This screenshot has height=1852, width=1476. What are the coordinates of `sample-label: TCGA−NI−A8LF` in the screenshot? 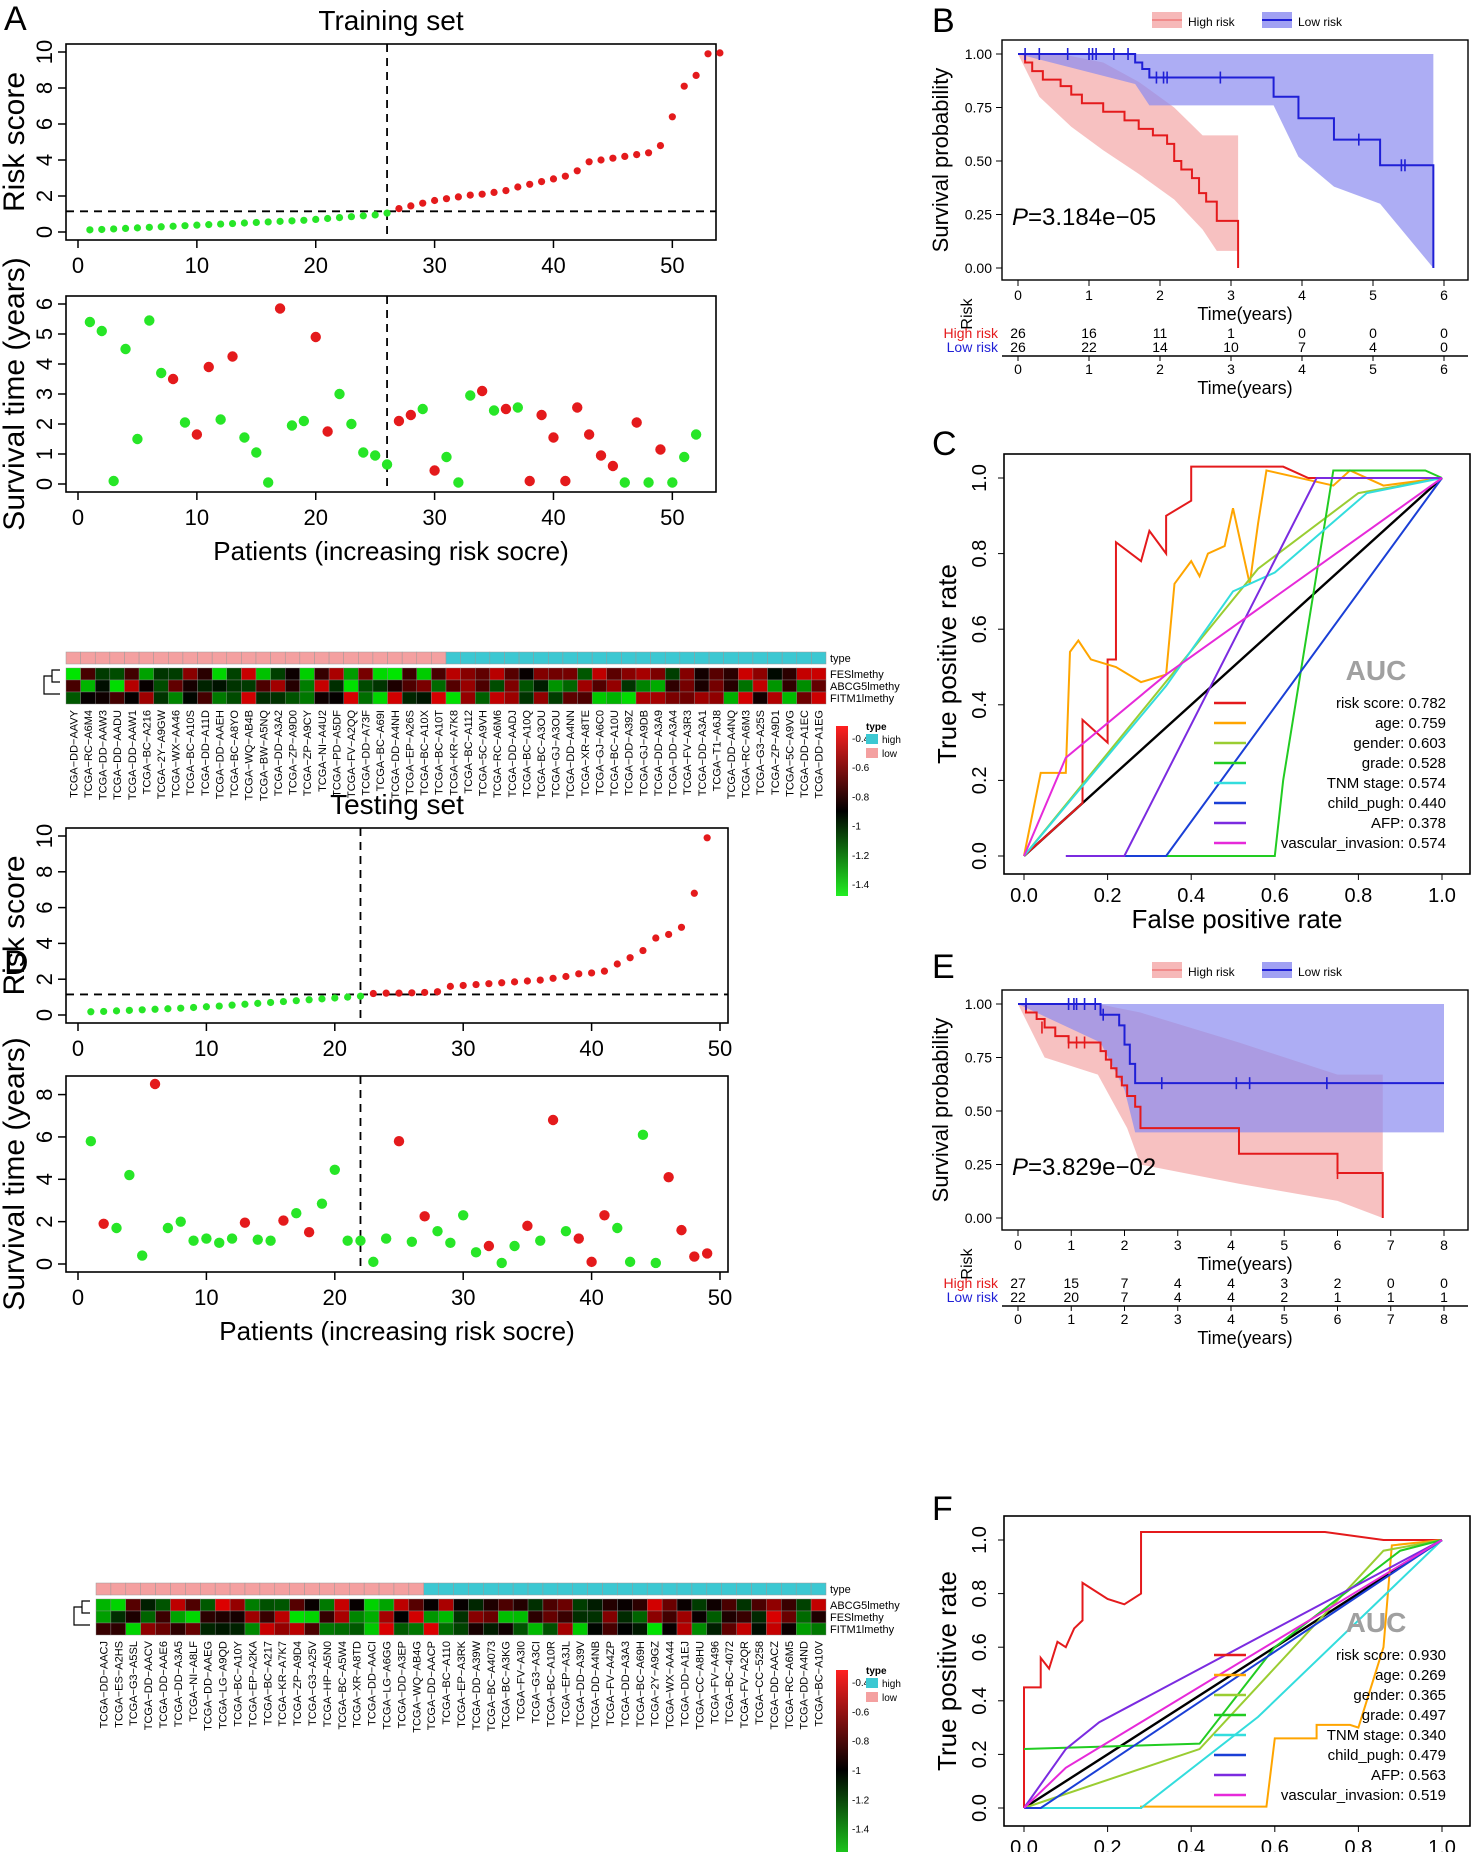 It's located at (194, 1681).